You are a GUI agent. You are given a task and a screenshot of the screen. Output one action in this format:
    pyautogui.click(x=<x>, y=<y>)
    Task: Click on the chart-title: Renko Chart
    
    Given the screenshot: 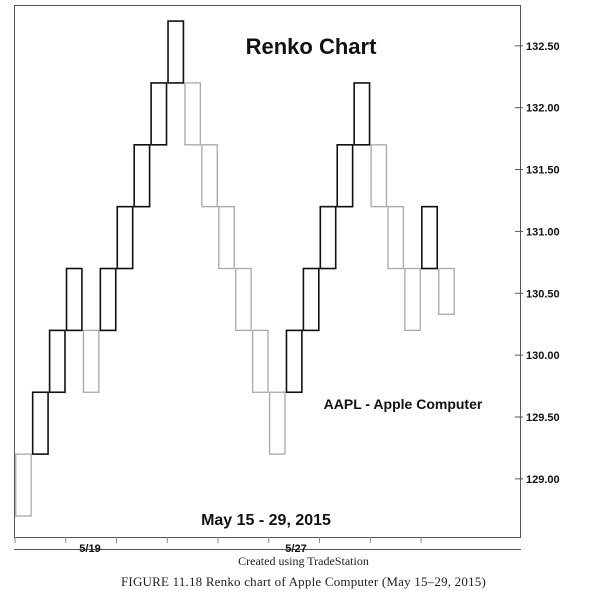 What is the action you would take?
    pyautogui.click(x=311, y=46)
    